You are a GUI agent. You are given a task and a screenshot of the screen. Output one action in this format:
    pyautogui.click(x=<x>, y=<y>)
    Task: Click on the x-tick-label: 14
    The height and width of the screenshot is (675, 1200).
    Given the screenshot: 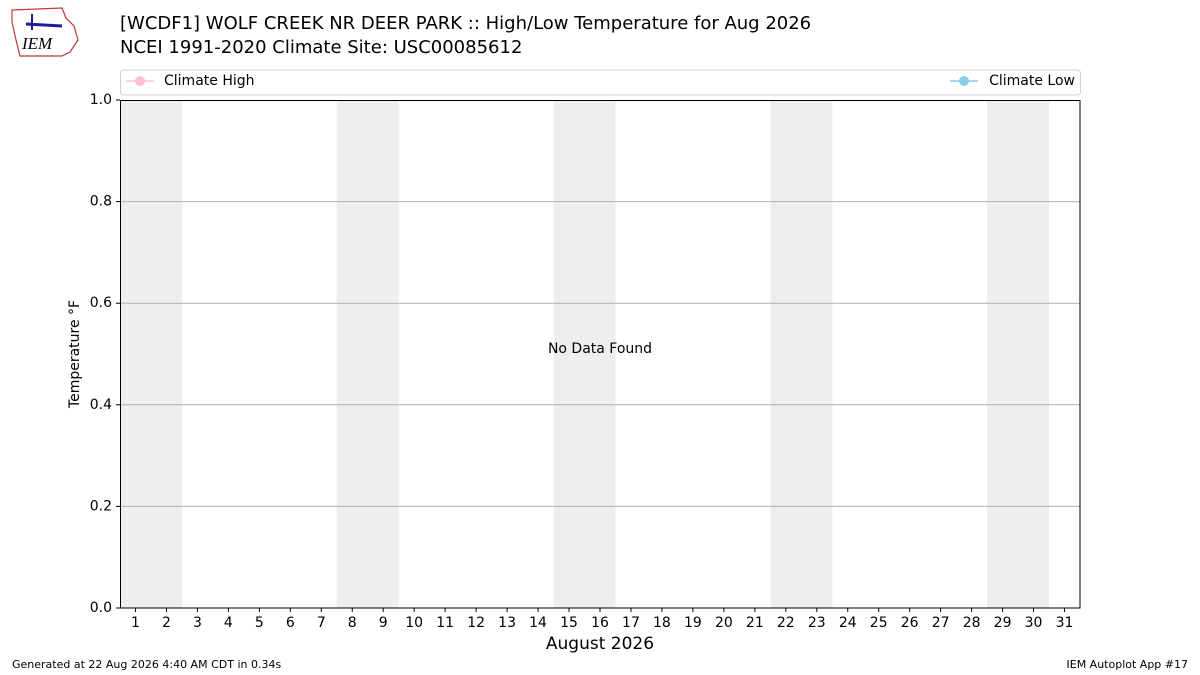 What is the action you would take?
    pyautogui.click(x=538, y=623)
    